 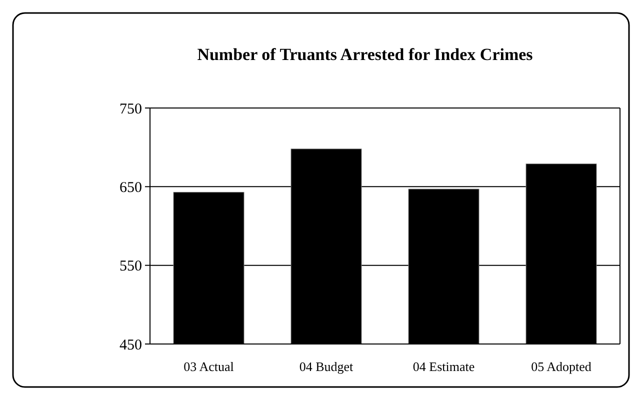 I want to click on x-tick-label: 04 Budget, so click(x=326, y=366).